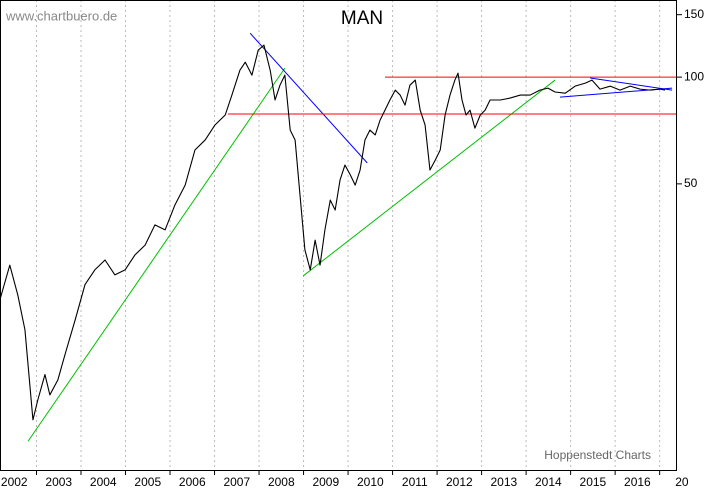 The height and width of the screenshot is (490, 723). Describe the element at coordinates (548, 482) in the screenshot. I see `x-tick-label: 2014` at that location.